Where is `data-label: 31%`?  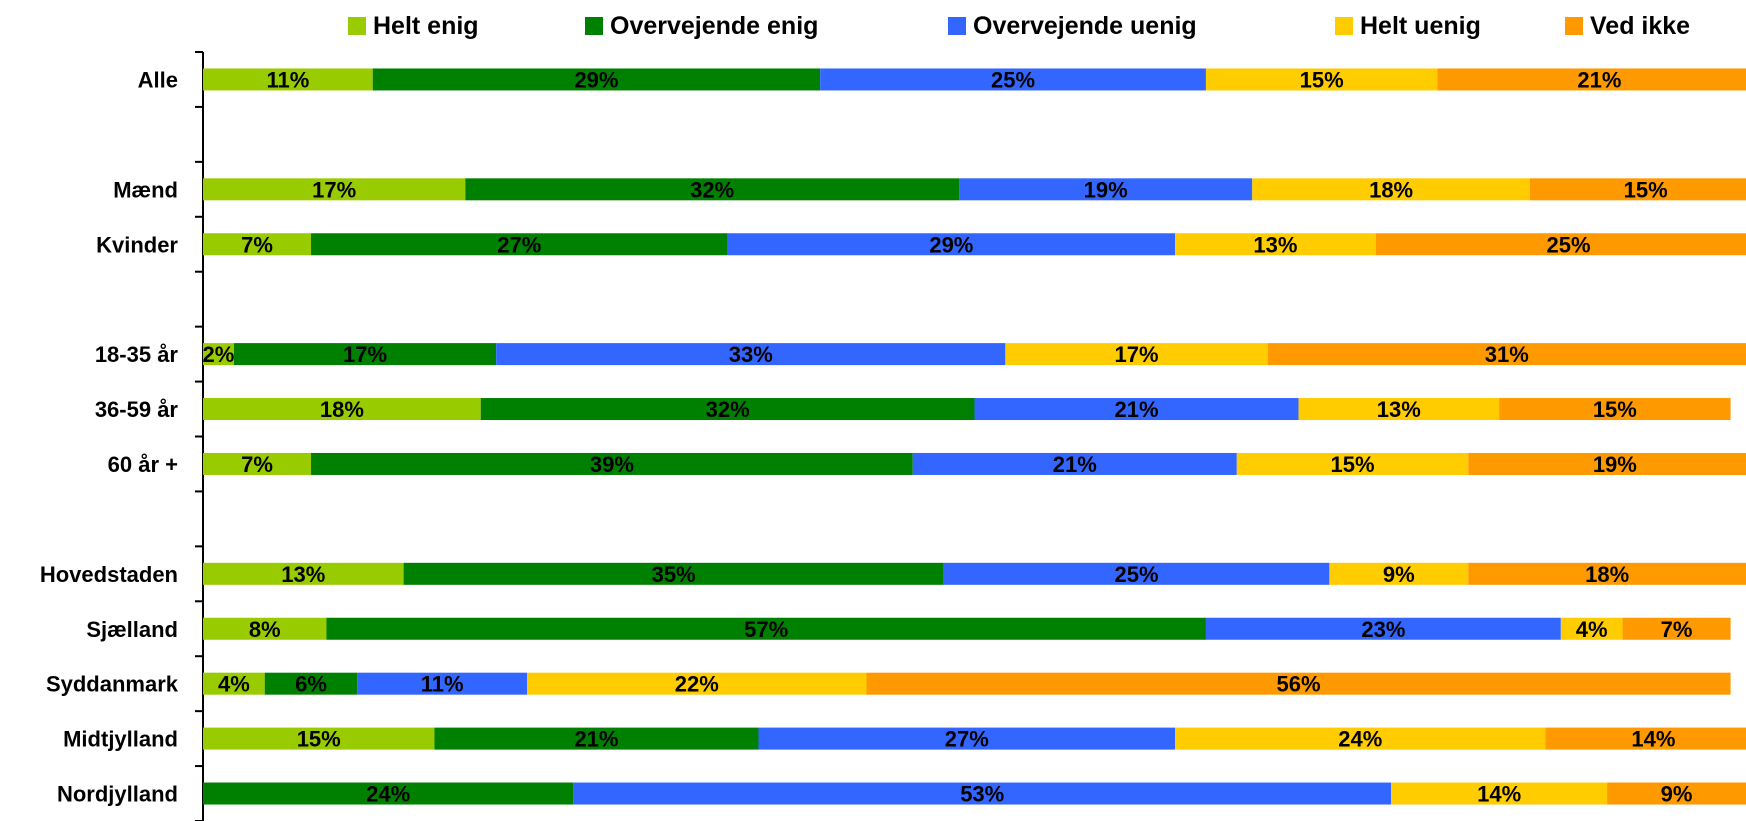
data-label: 31% is located at coordinates (1507, 354).